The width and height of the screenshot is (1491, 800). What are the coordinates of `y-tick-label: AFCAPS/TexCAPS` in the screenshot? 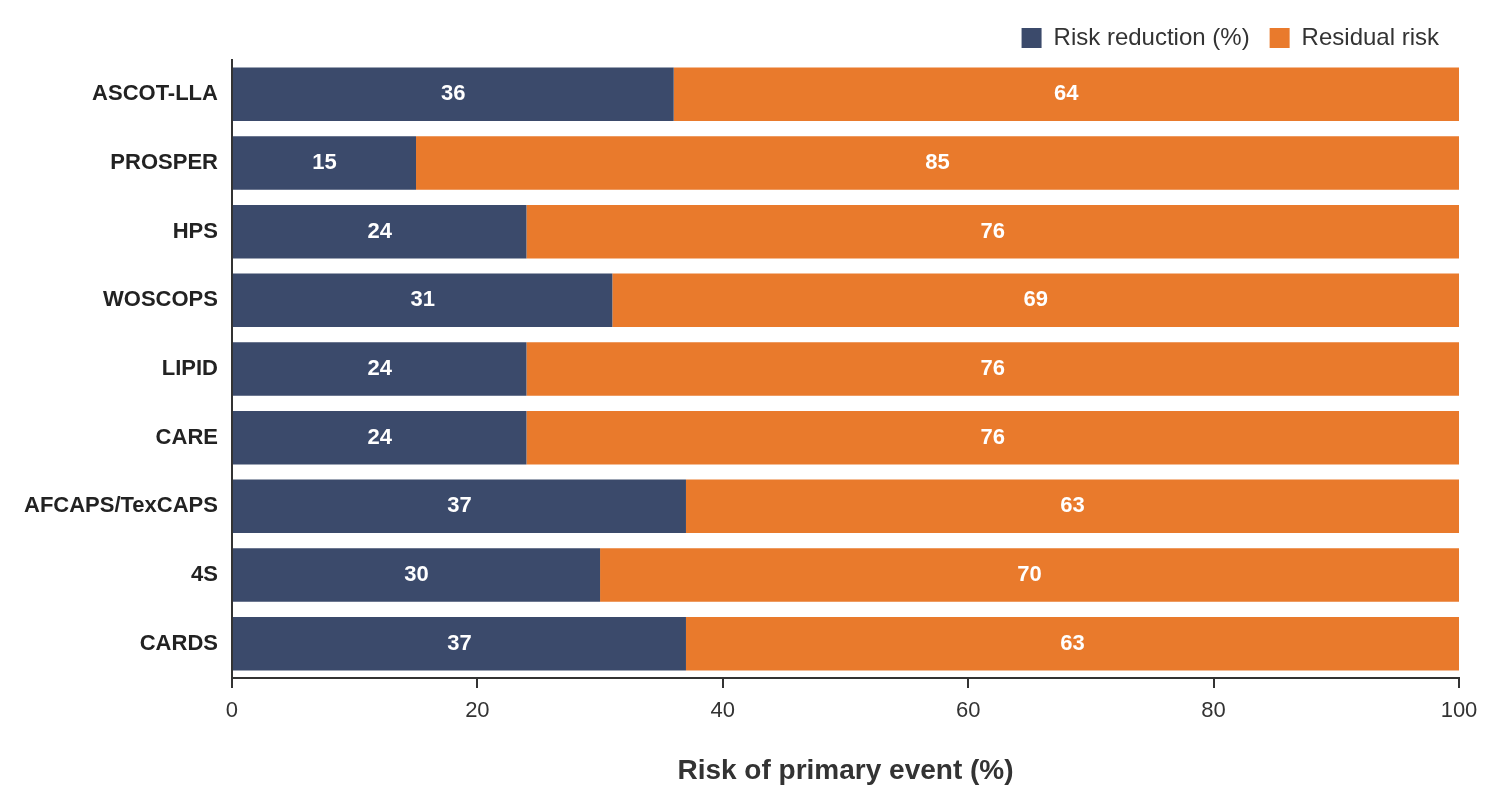 It's located at (120, 505).